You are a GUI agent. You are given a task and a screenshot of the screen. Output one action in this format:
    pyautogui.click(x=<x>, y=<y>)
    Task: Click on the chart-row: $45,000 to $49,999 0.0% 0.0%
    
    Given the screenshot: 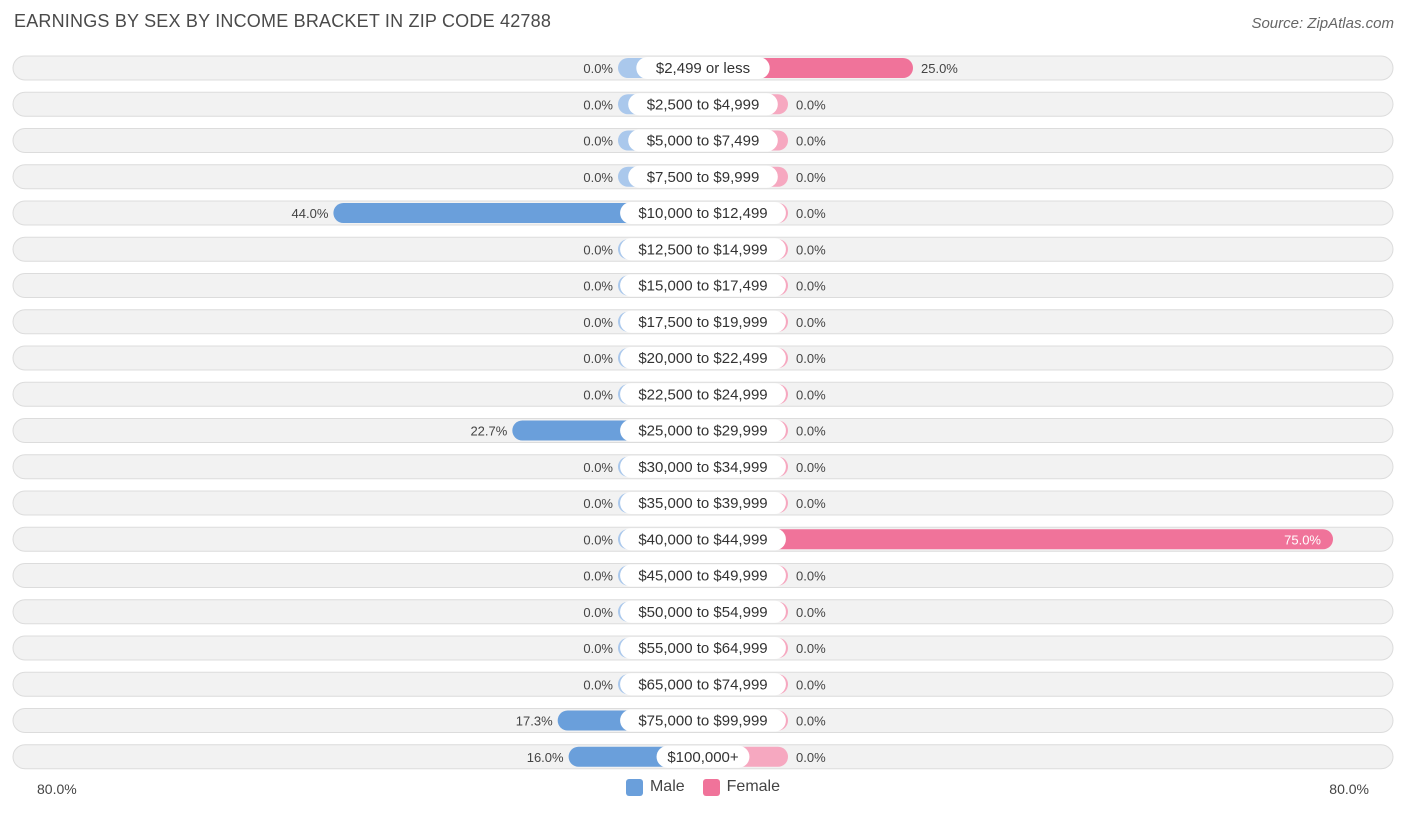 What is the action you would take?
    pyautogui.click(x=703, y=575)
    